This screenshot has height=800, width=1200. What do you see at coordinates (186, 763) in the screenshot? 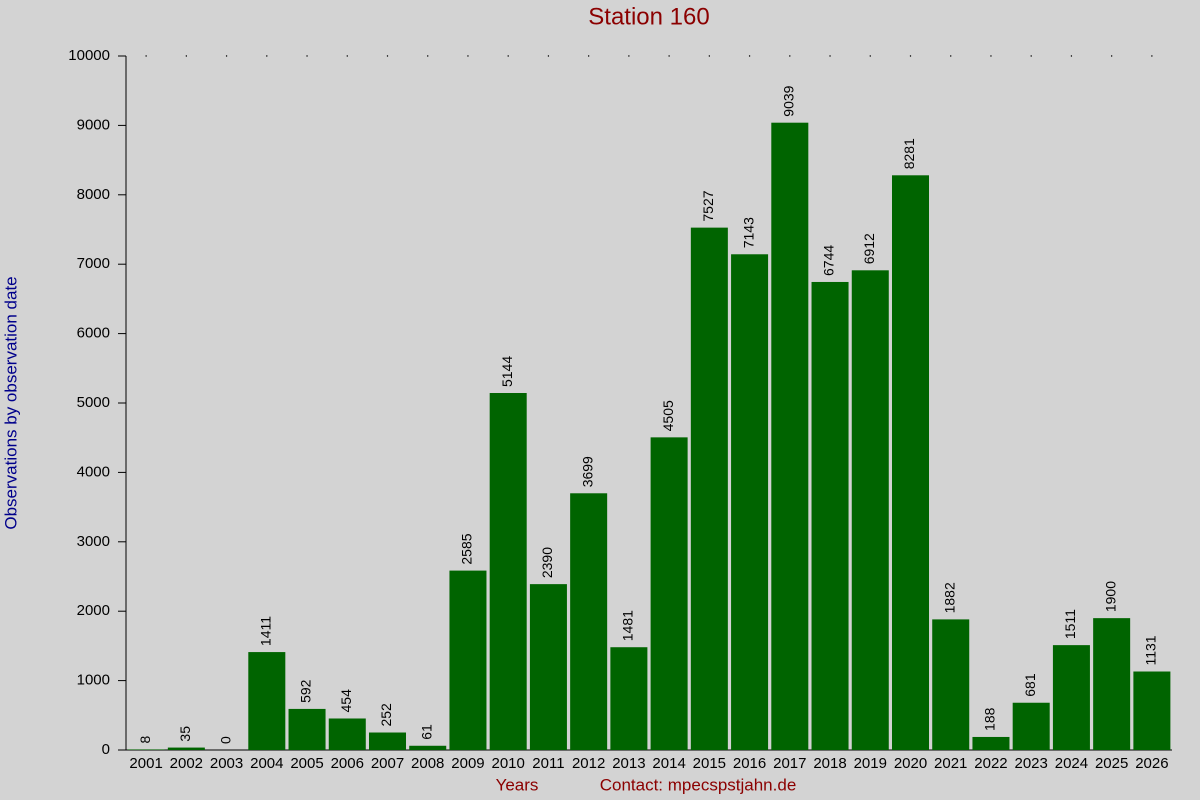
I see `x-tick-label: 2002` at bounding box center [186, 763].